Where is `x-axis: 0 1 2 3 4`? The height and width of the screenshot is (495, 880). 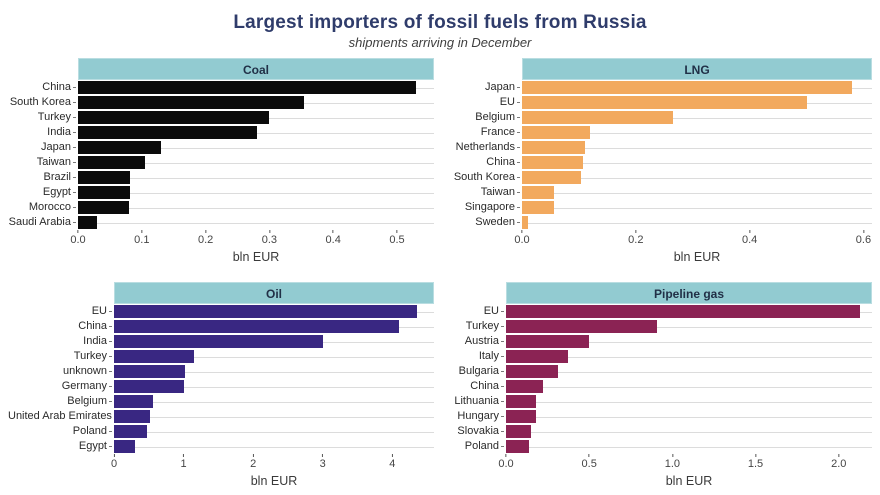 x-axis: 0 1 2 3 4 is located at coordinates (272, 464).